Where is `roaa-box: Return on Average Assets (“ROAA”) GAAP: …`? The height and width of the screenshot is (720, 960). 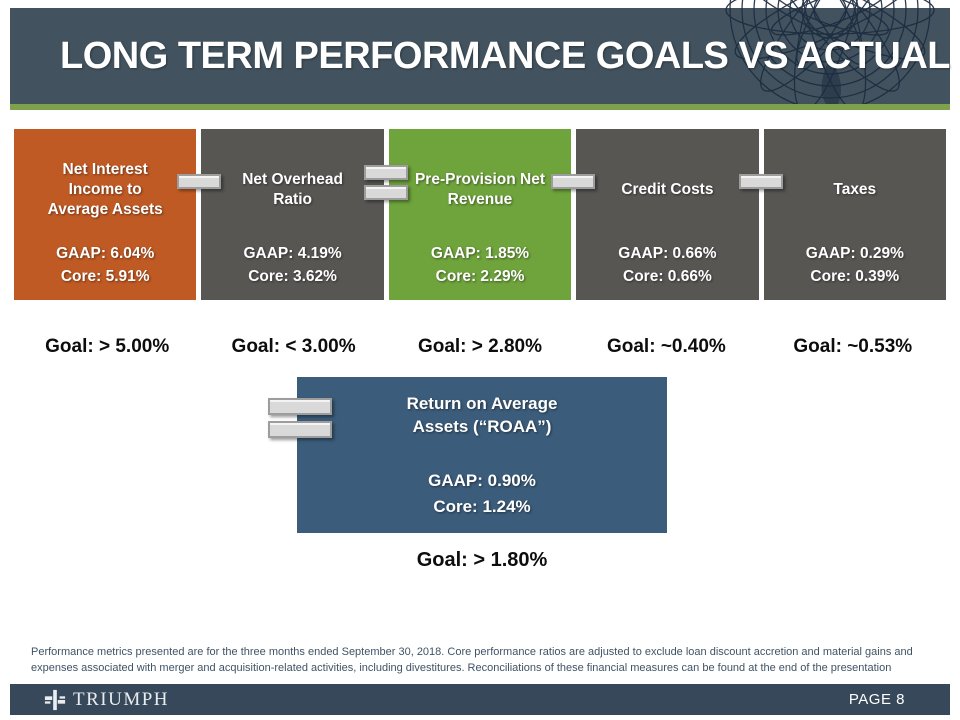
roaa-box: Return on Average Assets (“ROAA”) GAAP: … is located at coordinates (482, 455).